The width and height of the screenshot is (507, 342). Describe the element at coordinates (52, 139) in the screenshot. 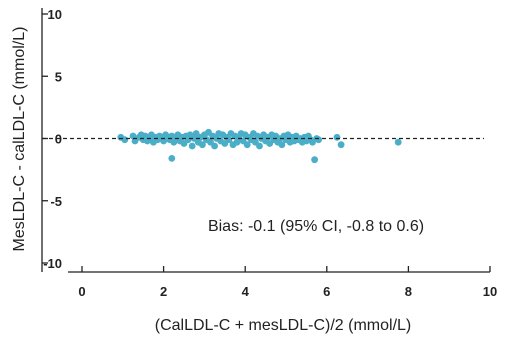

I see `y-axis-ticks: 10 5 0 -5 -10` at that location.